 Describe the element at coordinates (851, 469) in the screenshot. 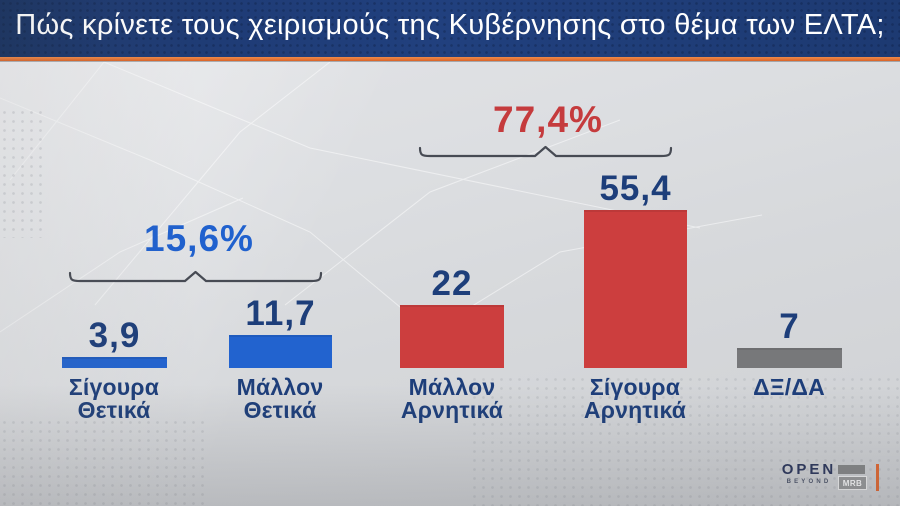

I see `mrb-logo-bar` at that location.